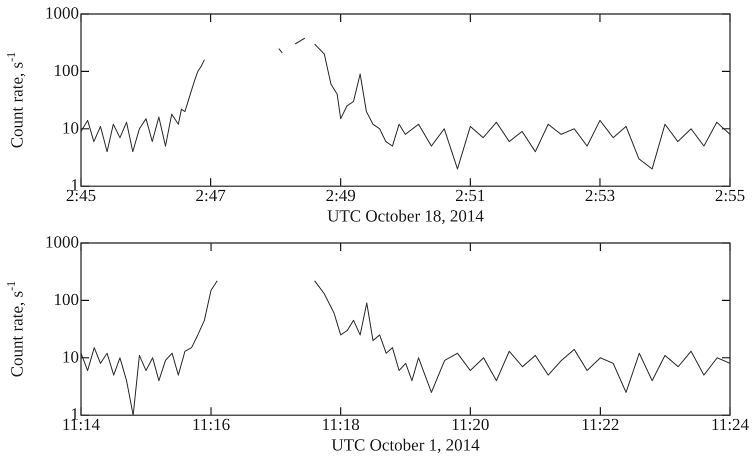 The height and width of the screenshot is (458, 752). What do you see at coordinates (405, 444) in the screenshot?
I see `x-axis-title: UTC October 1, 2014` at bounding box center [405, 444].